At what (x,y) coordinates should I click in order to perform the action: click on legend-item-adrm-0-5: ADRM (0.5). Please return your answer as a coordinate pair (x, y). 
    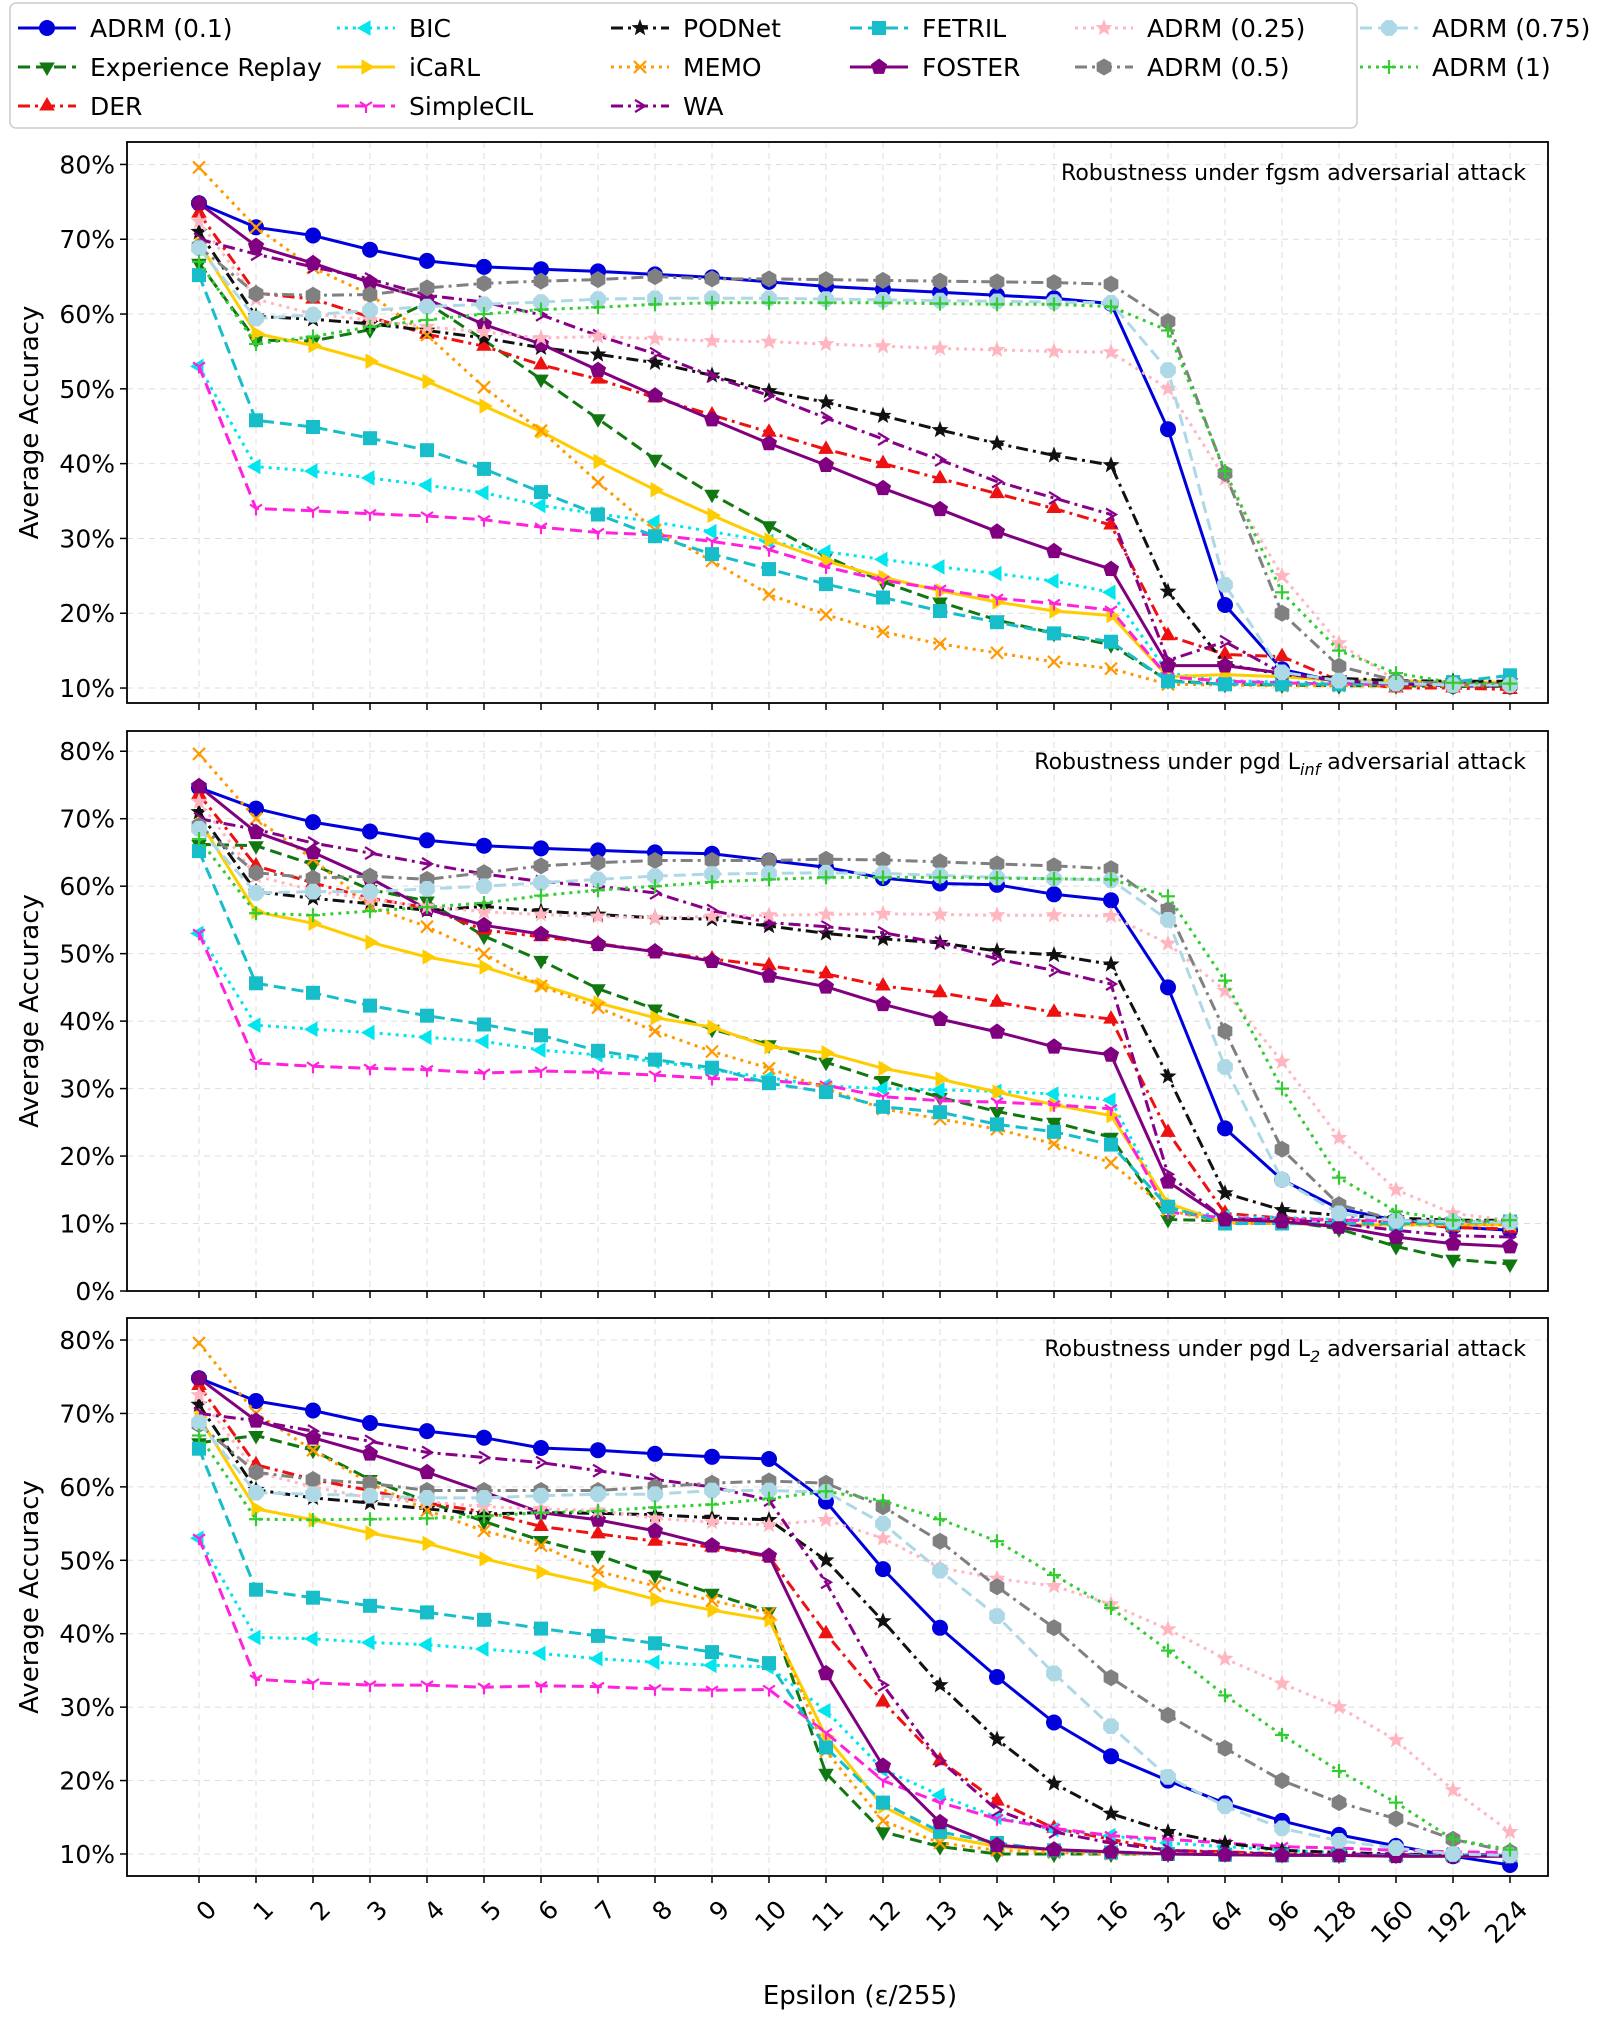
    Looking at the image, I should click on (1182, 67).